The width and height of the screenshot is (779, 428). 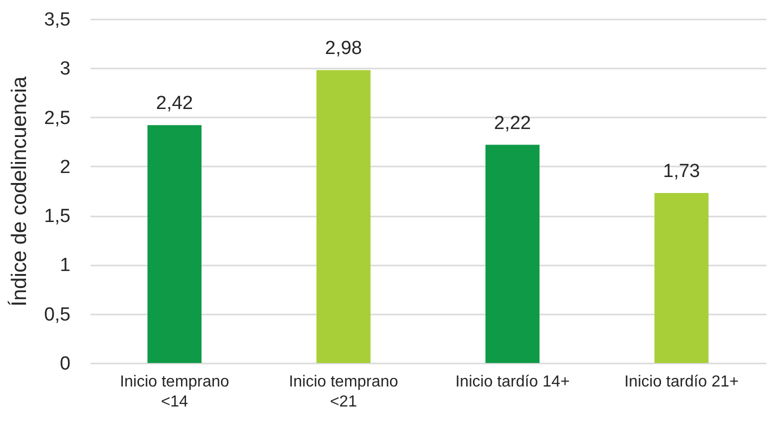 I want to click on x-tick-label: Inicio temprano <14, so click(x=175, y=392).